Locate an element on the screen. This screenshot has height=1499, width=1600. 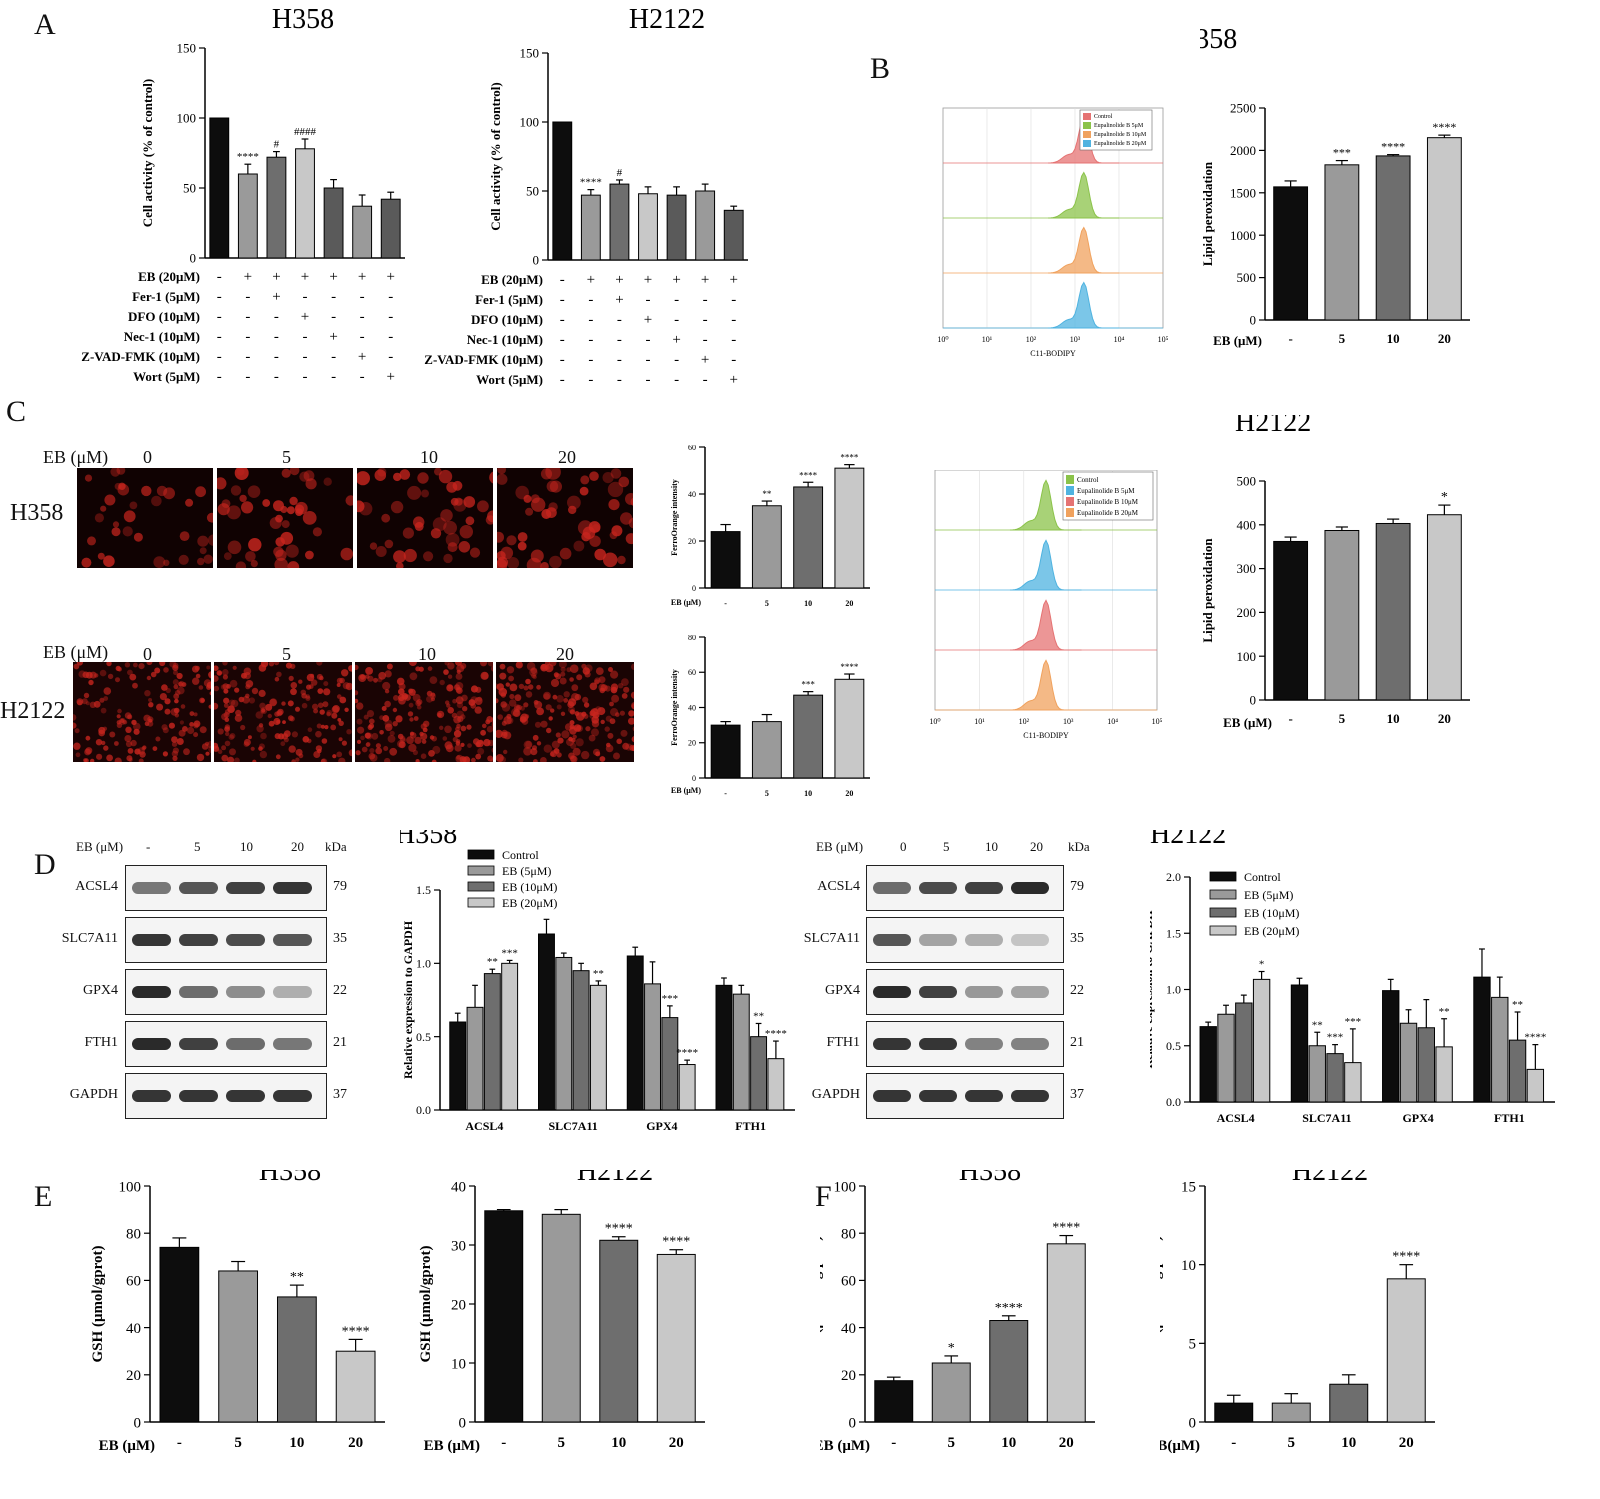
treatment-label: Nec-1 (10μM) is located at coordinates (505, 339).